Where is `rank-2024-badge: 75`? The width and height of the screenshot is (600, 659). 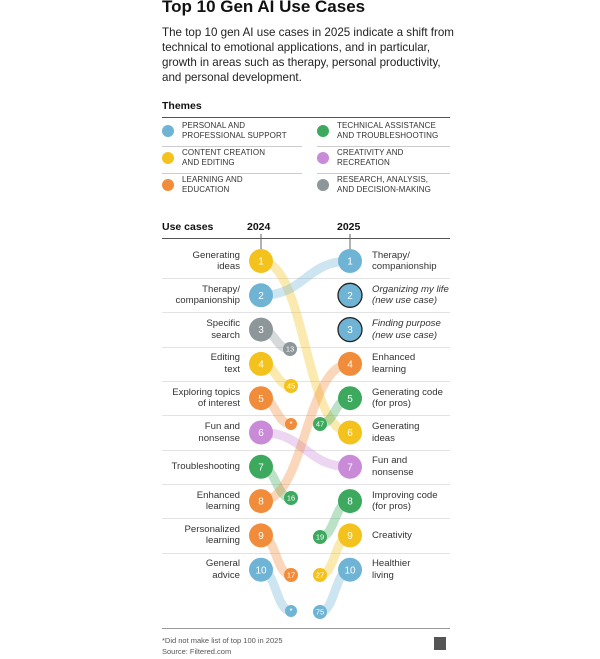 rank-2024-badge: 75 is located at coordinates (320, 612).